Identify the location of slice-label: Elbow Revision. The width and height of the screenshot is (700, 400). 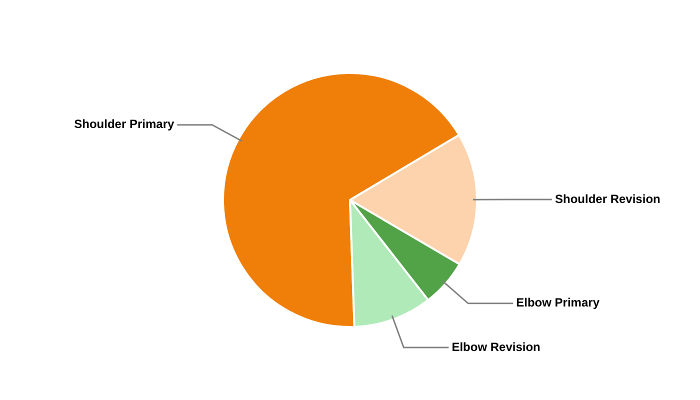
(496, 347).